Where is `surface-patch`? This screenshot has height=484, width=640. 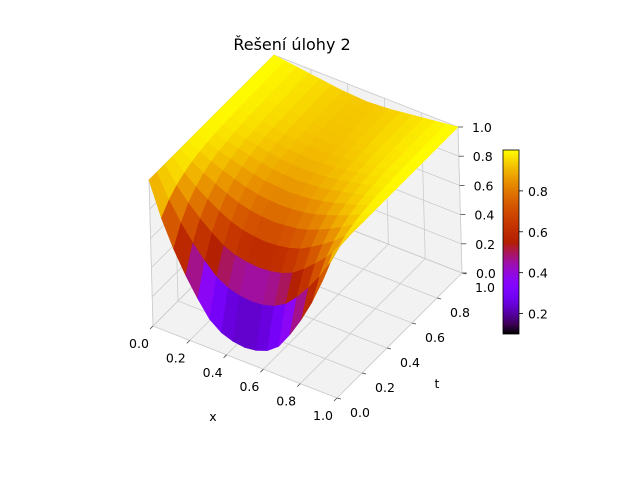 surface-patch is located at coordinates (299, 311).